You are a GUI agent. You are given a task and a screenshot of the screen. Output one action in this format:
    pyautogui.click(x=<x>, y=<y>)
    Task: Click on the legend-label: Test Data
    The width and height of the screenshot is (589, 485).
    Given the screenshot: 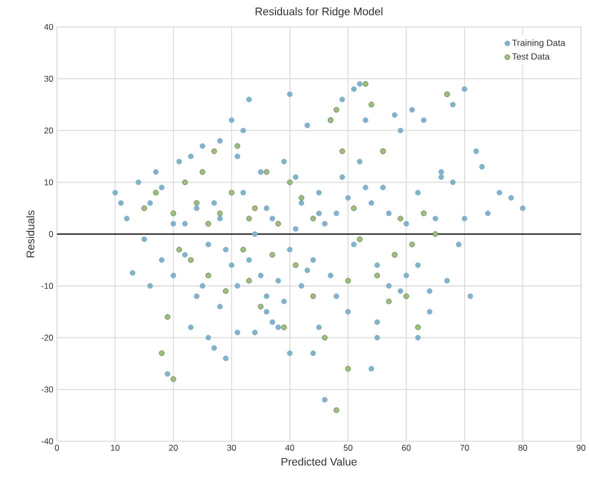 What is the action you would take?
    pyautogui.click(x=531, y=56)
    